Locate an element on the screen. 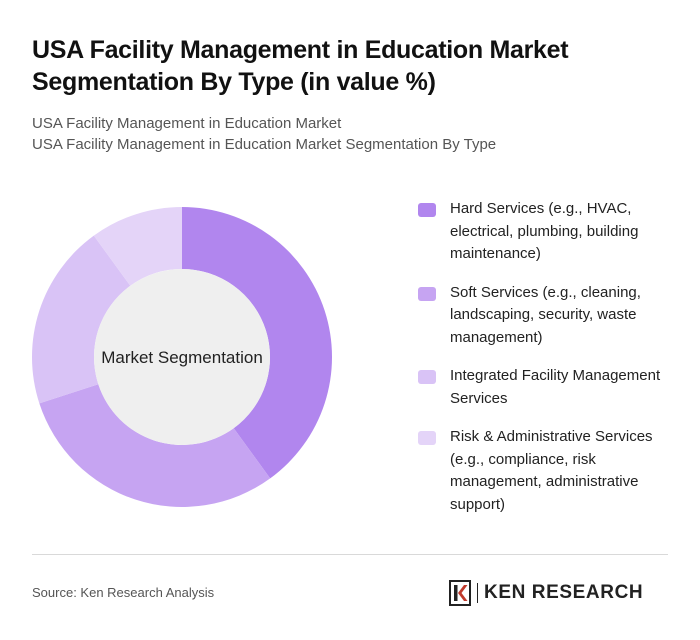 The image size is (700, 640). ken-research-logo-icon is located at coordinates (460, 593).